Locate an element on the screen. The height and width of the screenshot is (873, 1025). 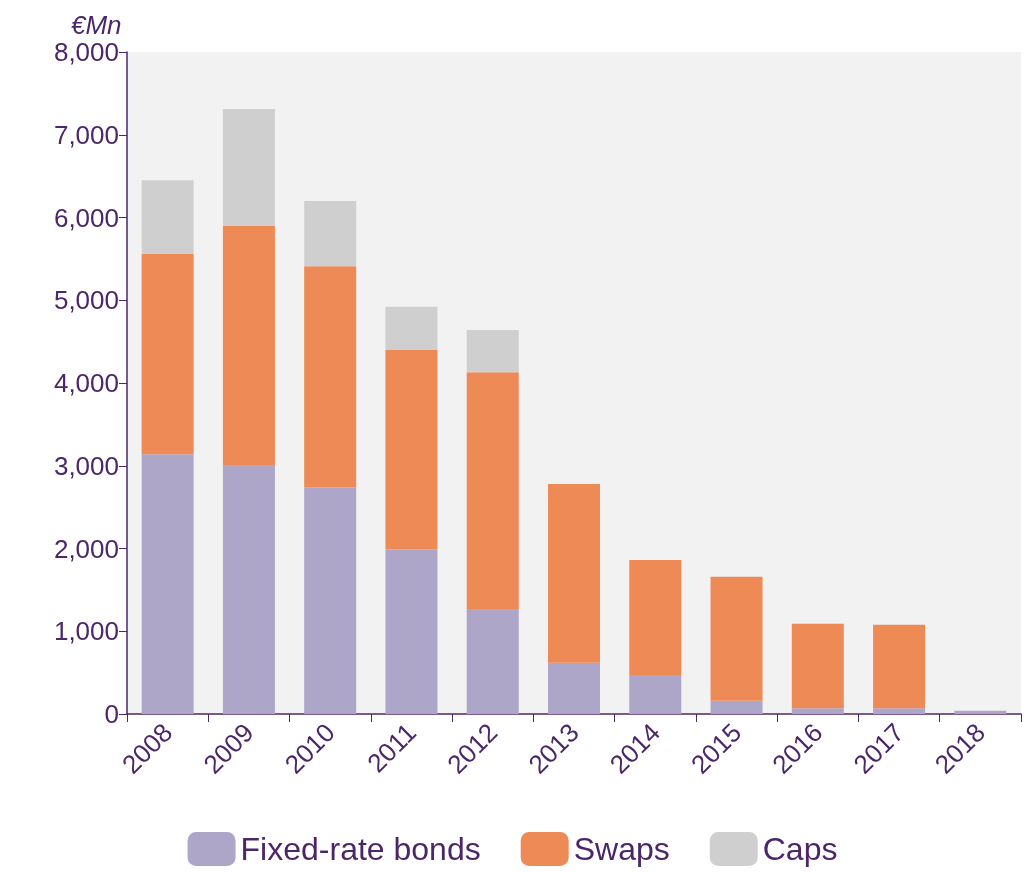
y-tick-label: 2,000 is located at coordinates (86, 548).